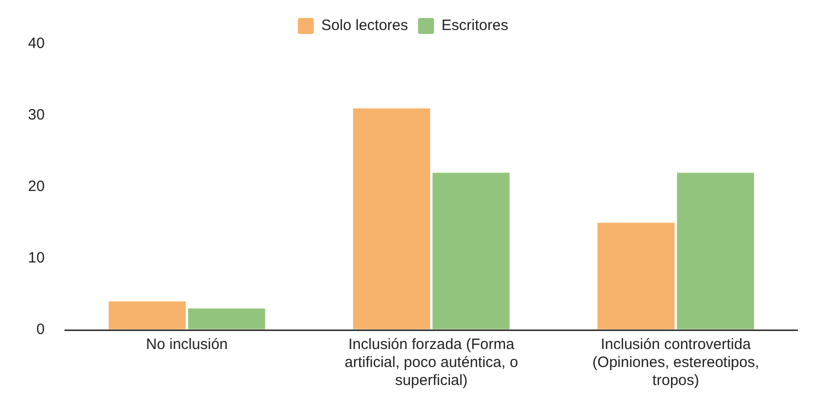  I want to click on legend-label: Solo lectores, so click(364, 25).